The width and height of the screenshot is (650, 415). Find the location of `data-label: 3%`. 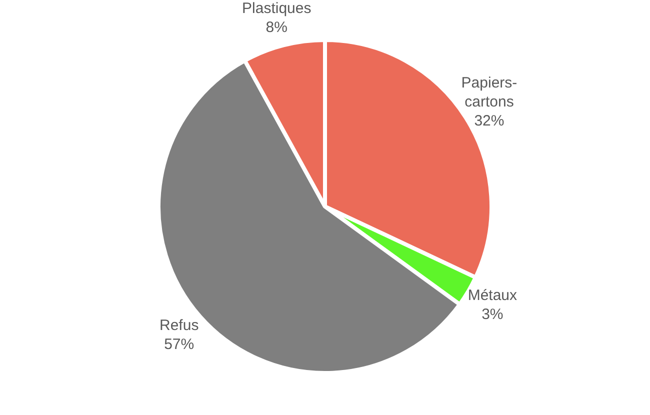

data-label: 3% is located at coordinates (493, 315).